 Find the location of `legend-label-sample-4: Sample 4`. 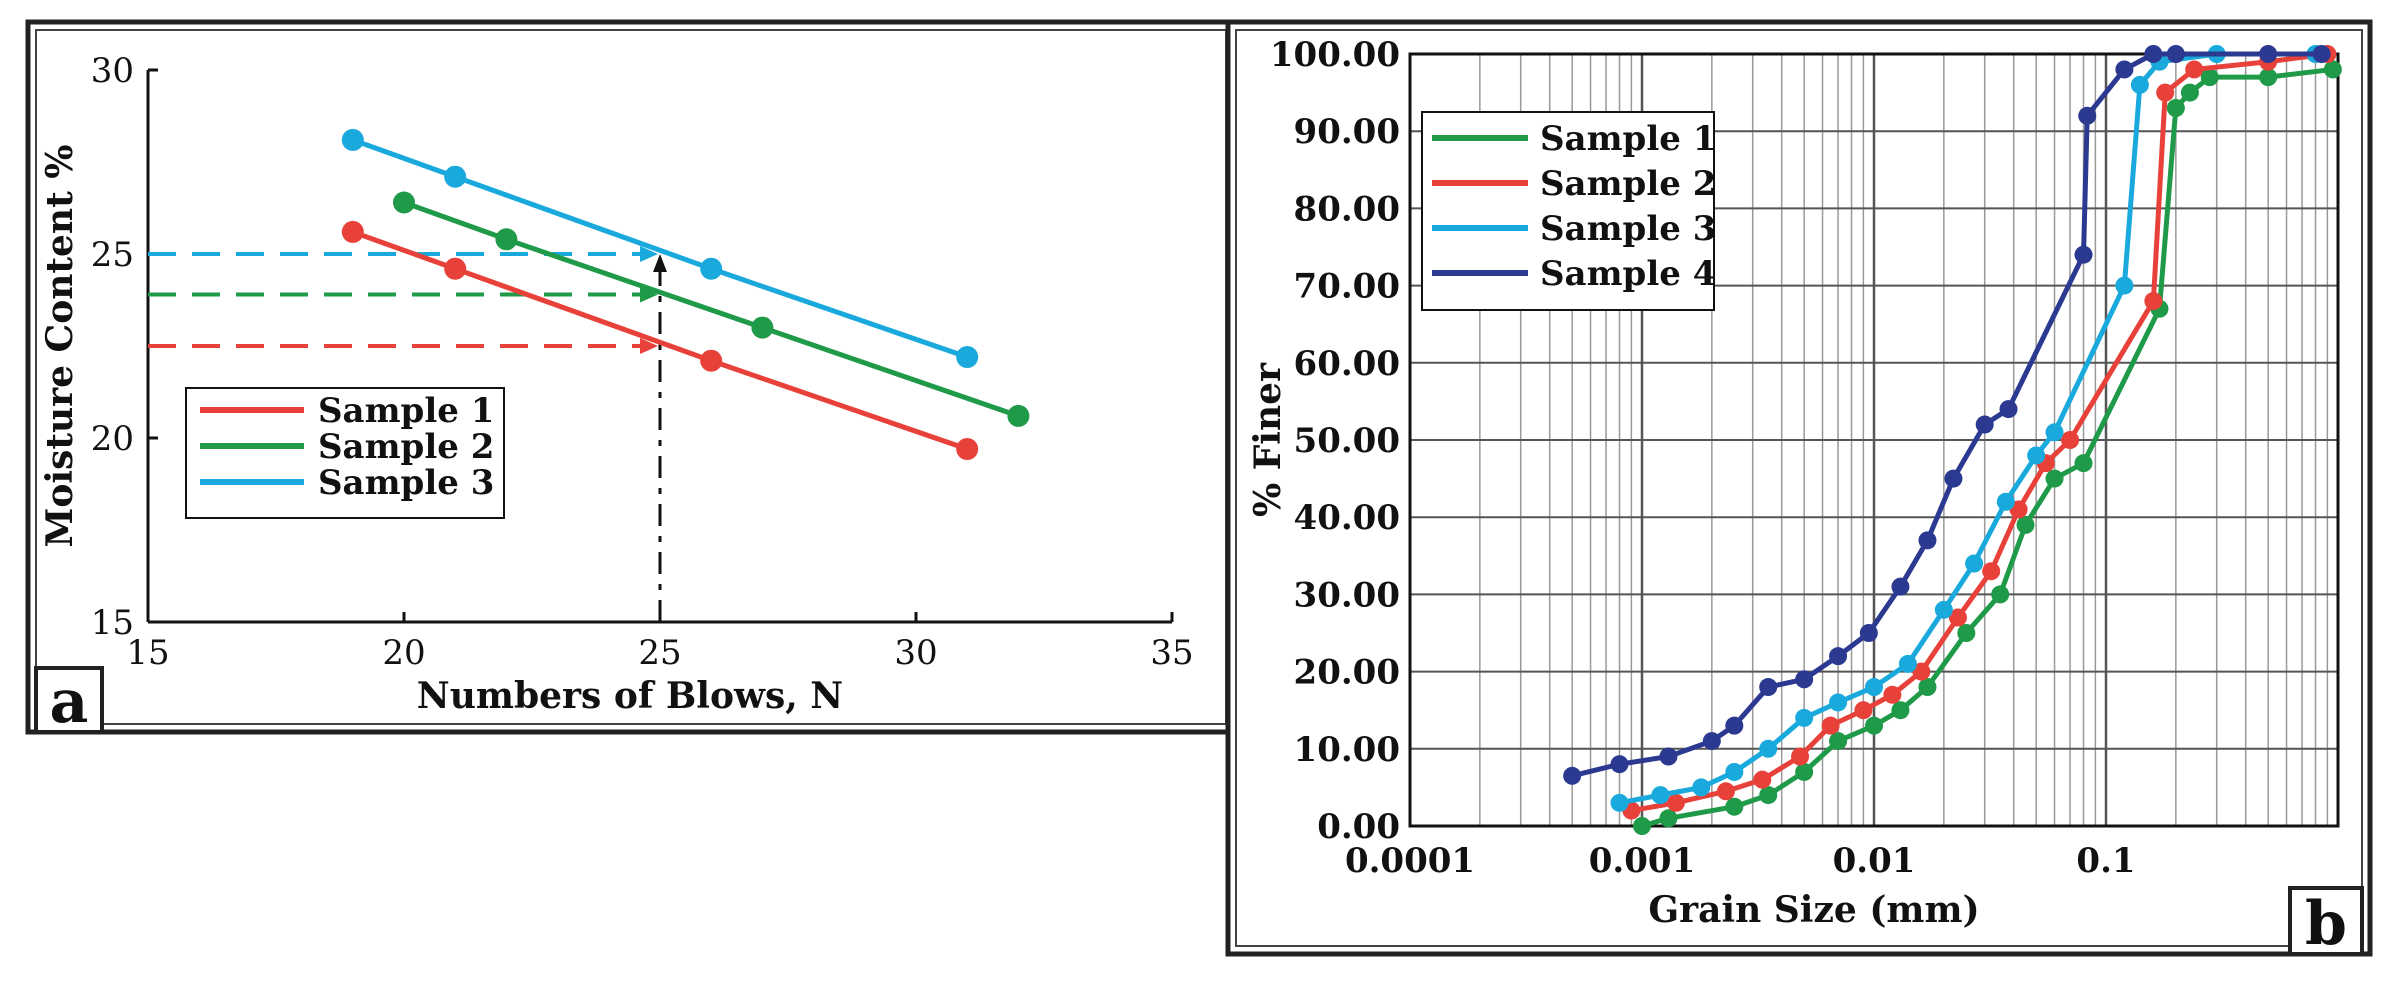

legend-label-sample-4: Sample 4 is located at coordinates (1628, 274).